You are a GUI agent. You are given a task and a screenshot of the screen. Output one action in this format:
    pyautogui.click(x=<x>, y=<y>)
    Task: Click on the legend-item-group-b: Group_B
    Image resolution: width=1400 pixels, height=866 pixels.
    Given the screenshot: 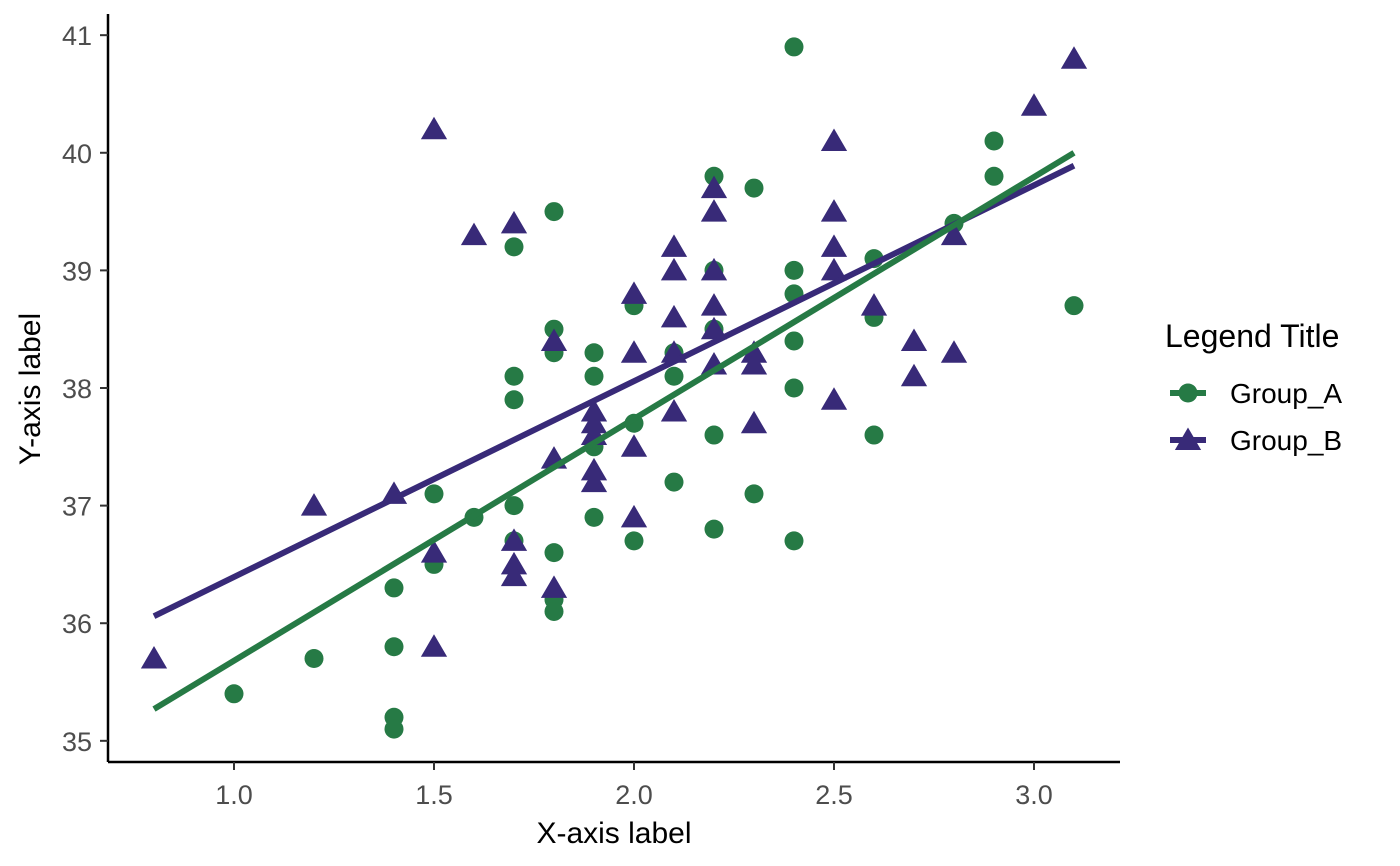 What is the action you would take?
    pyautogui.click(x=1256, y=440)
    